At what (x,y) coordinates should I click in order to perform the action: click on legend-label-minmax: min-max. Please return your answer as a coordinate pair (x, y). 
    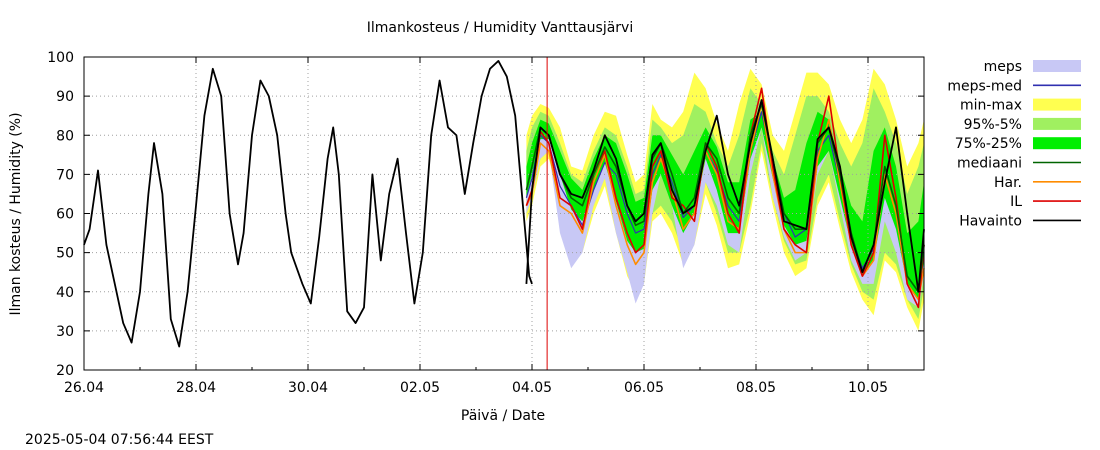
    Looking at the image, I should click on (991, 106).